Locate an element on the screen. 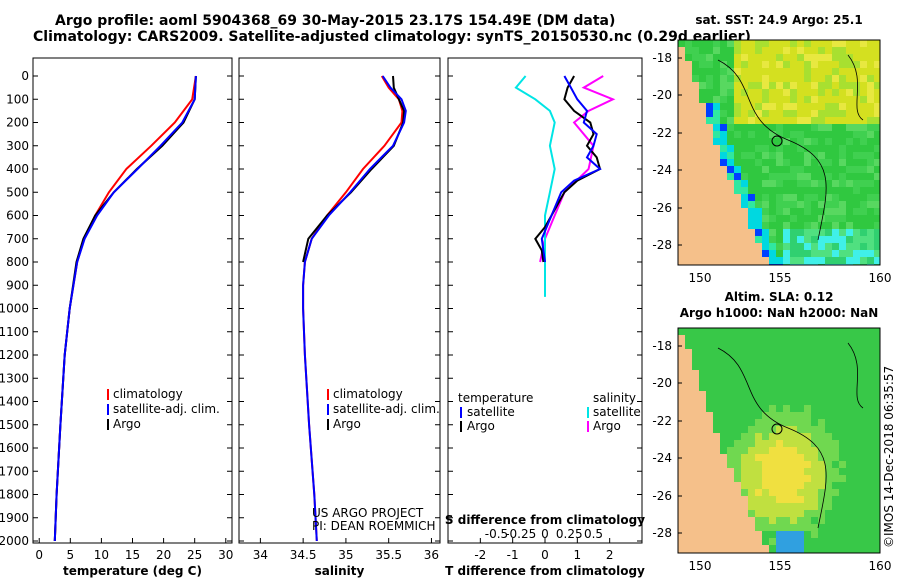  ytick-label: 1200 is located at coordinates (14, 355).